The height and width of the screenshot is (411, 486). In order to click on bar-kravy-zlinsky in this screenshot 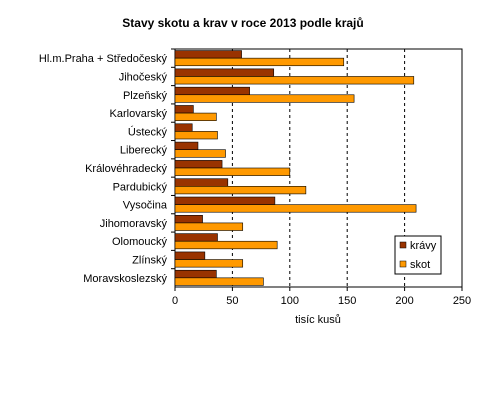, I will do `click(190, 255)`.